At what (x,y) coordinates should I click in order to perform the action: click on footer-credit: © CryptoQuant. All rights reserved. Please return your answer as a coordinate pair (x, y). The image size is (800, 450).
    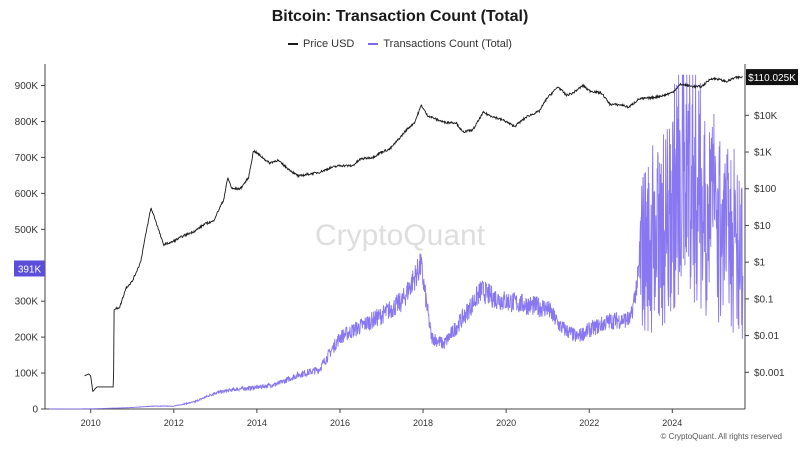
    Looking at the image, I should click on (721, 436).